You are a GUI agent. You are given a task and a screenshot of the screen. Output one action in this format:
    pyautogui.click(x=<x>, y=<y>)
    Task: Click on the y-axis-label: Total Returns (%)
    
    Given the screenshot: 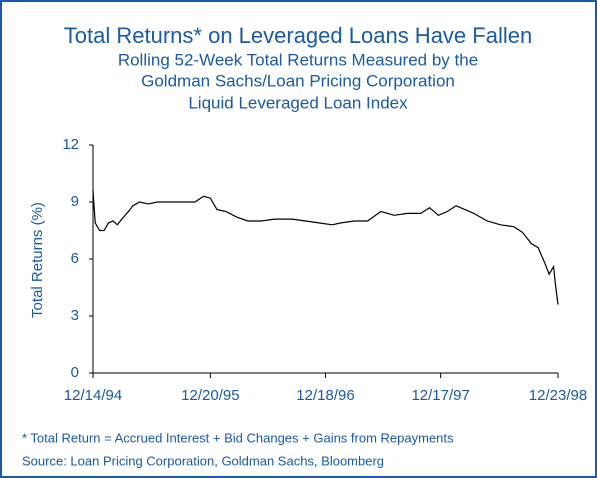 What is the action you would take?
    pyautogui.click(x=37, y=260)
    